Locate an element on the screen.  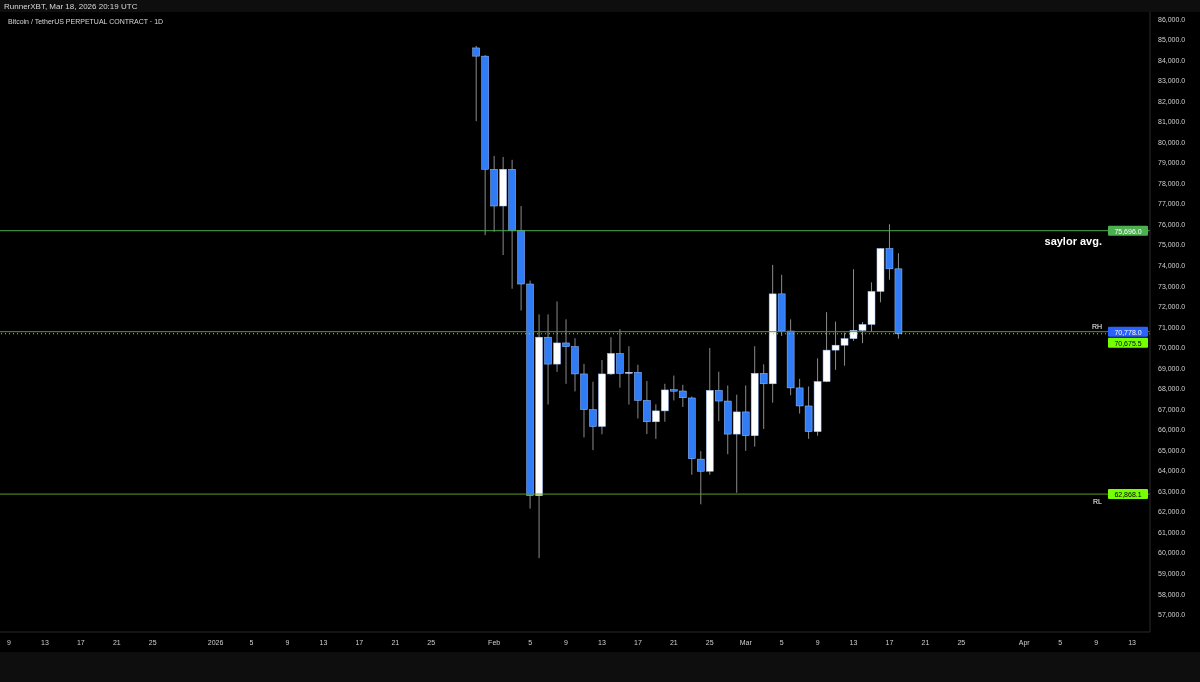
text: RunnerXBT, Mar 18, 2026 20:19 UTC is located at coordinates (71, 6).